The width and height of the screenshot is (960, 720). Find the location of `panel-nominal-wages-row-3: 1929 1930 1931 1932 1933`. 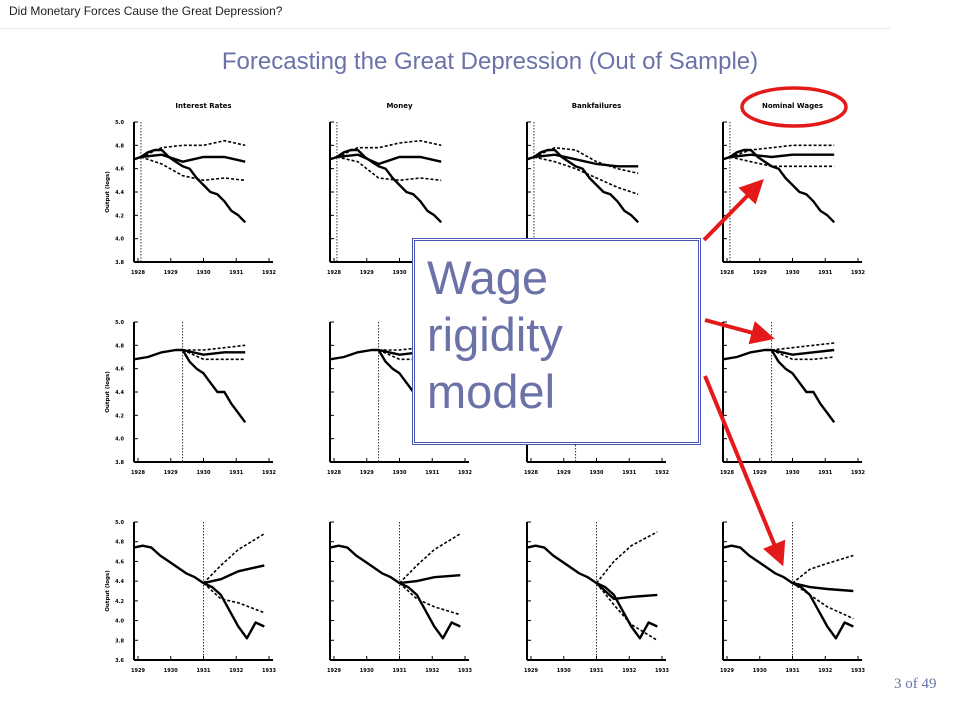

panel-nominal-wages-row-3: 1929 1930 1931 1932 1933 is located at coordinates (792, 597).